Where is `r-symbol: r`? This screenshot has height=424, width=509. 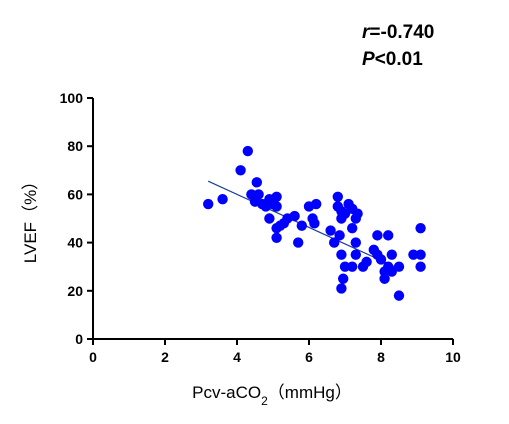 r-symbol: r is located at coordinates (366, 32).